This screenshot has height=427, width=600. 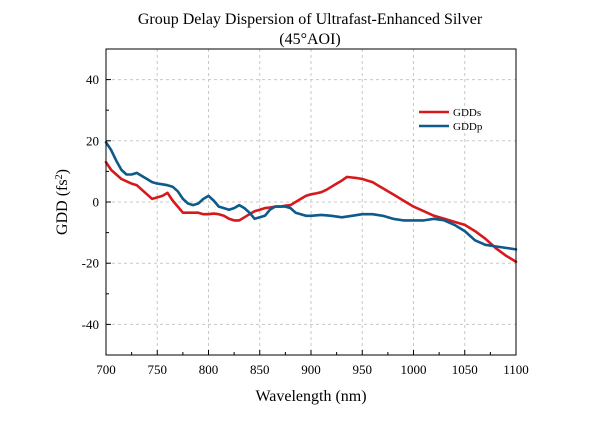 I want to click on legend-label-gddp: GDDp, so click(x=468, y=127).